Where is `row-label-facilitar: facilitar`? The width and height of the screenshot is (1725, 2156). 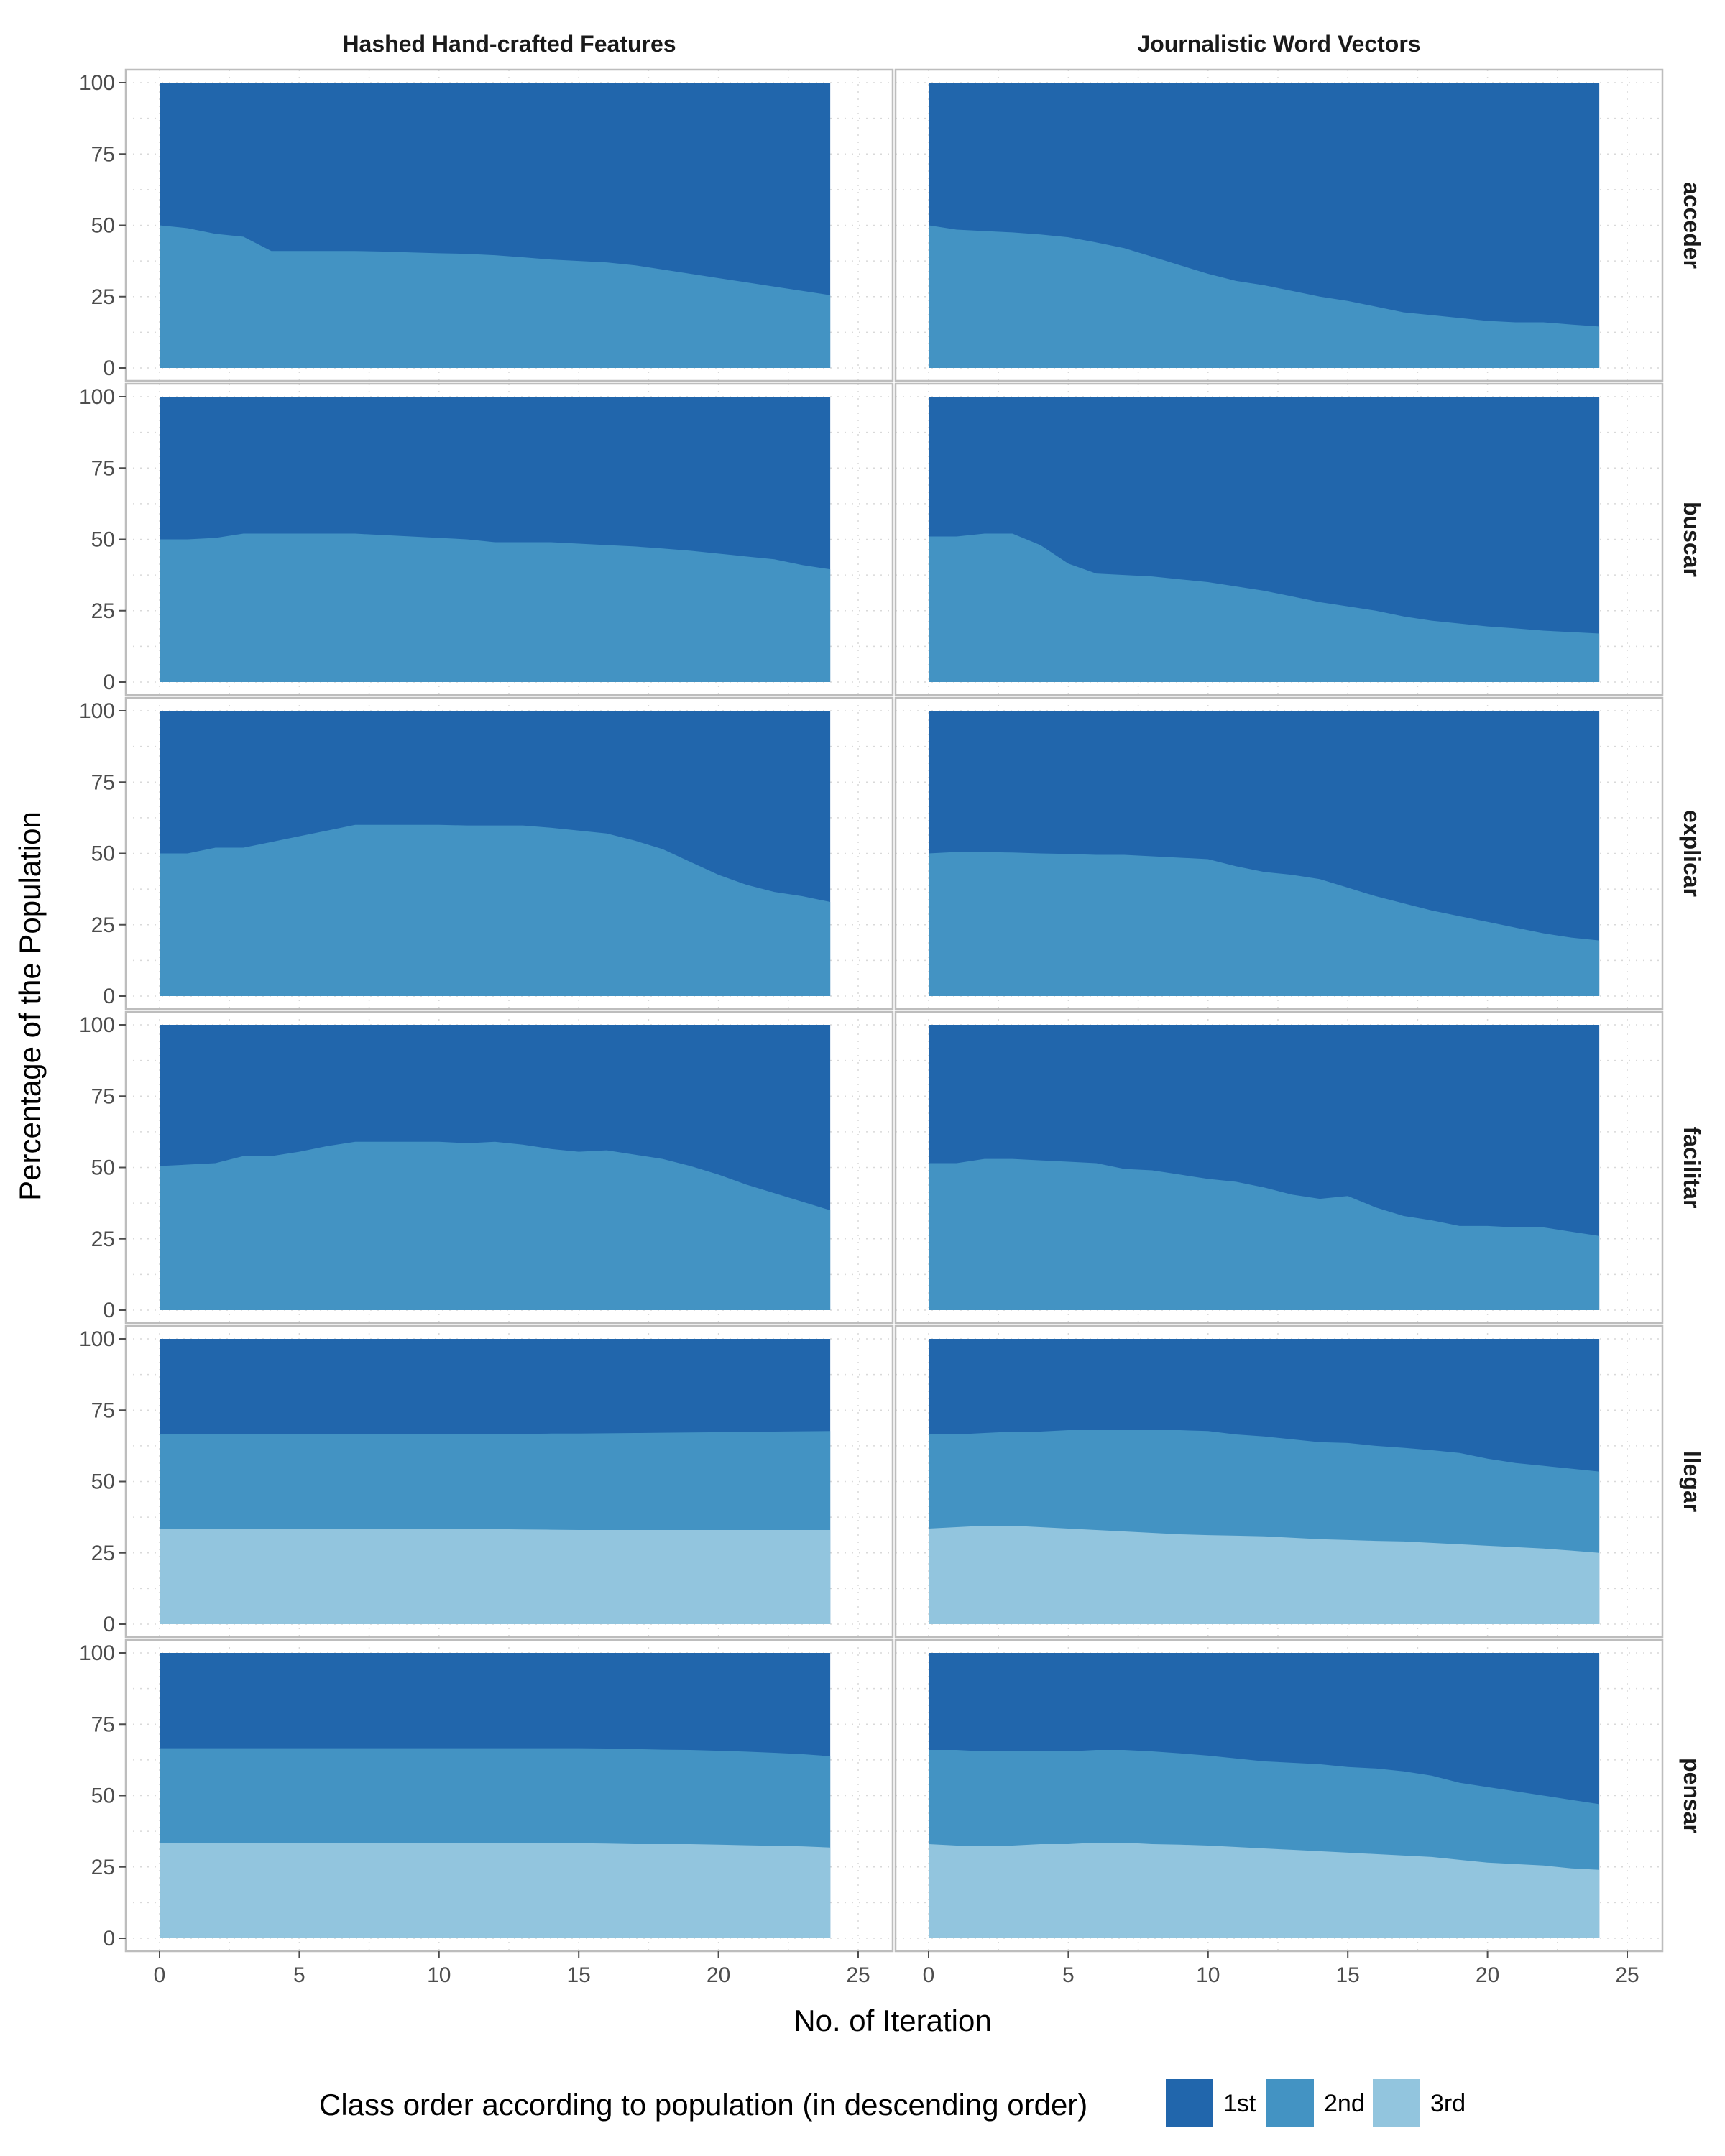 row-label-facilitar: facilitar is located at coordinates (1692, 1168).